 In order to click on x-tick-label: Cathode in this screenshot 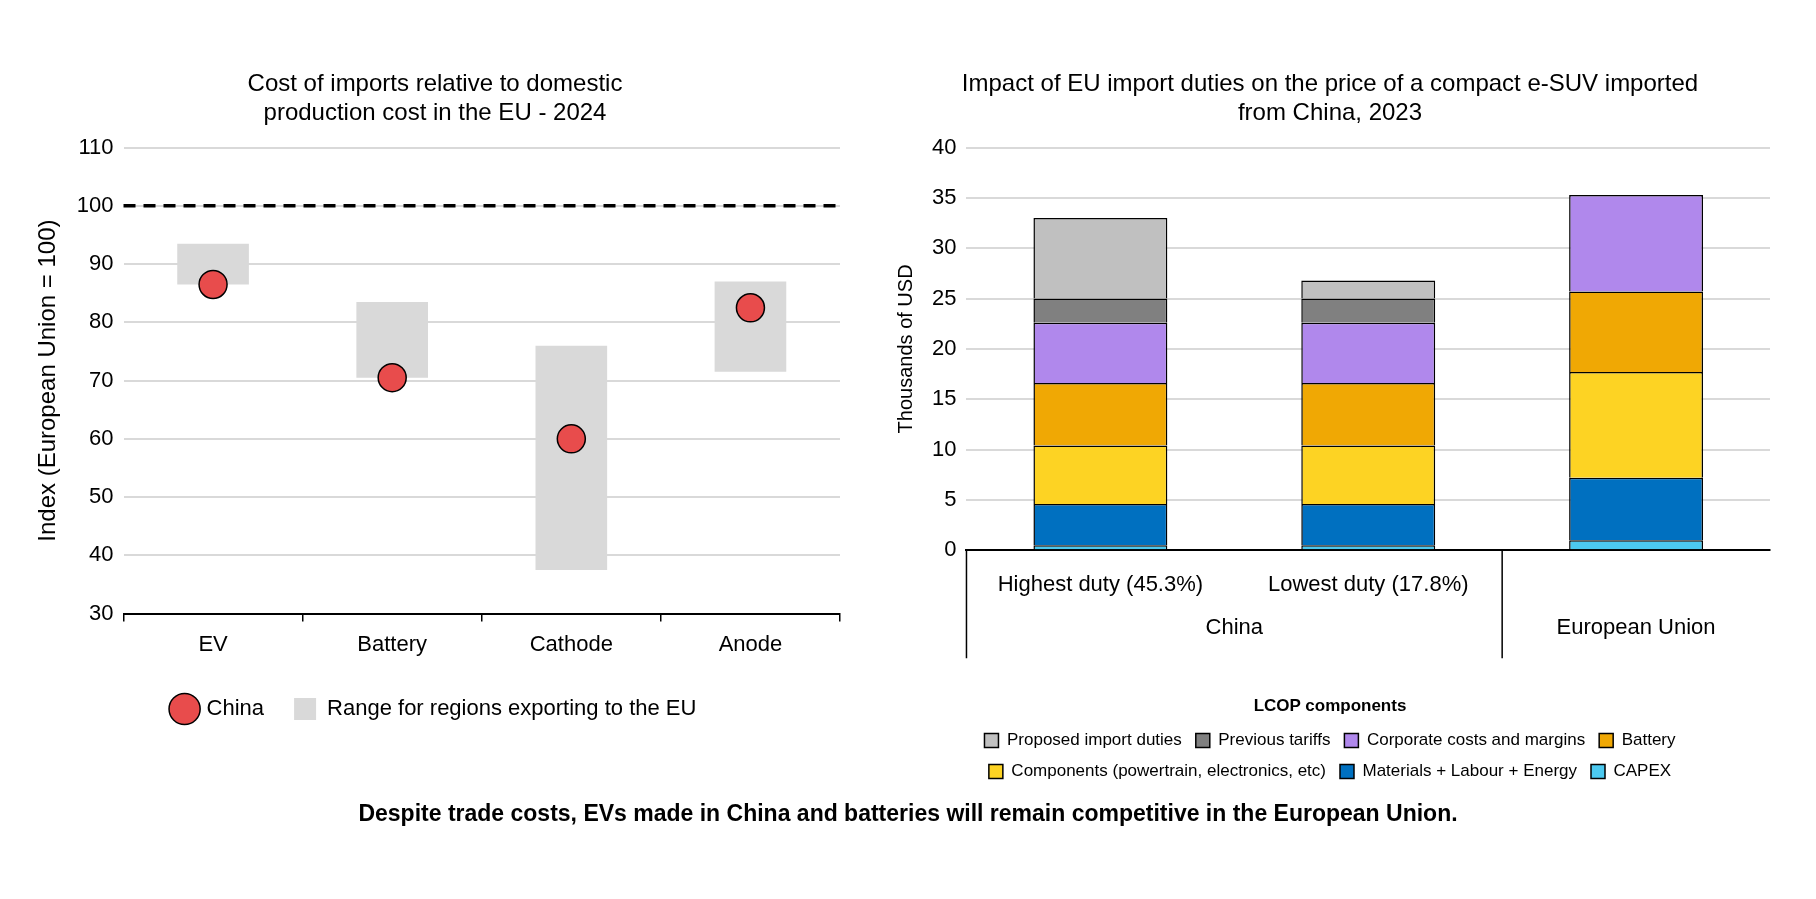, I will do `click(571, 643)`.